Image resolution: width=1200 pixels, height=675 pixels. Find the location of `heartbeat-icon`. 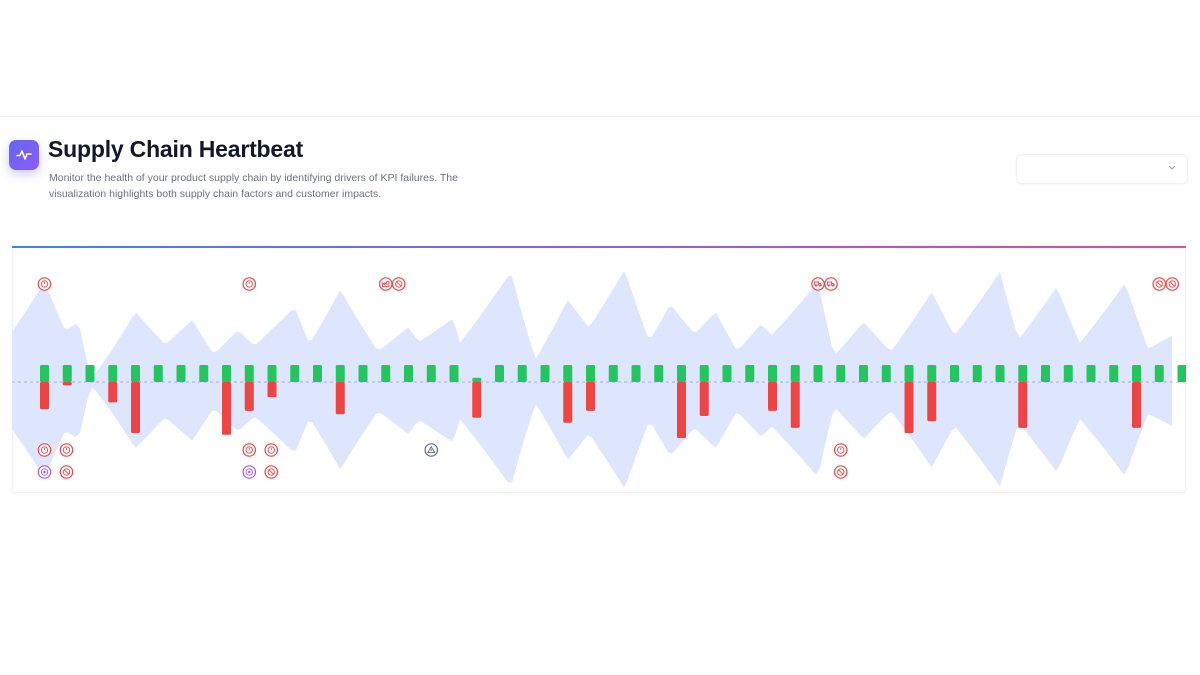

heartbeat-icon is located at coordinates (24, 155).